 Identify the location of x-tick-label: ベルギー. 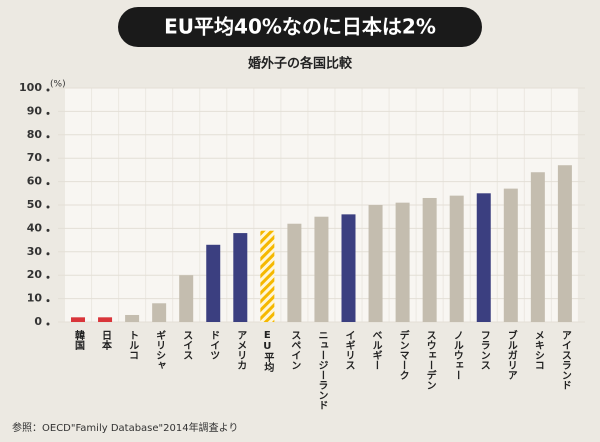
(376, 350).